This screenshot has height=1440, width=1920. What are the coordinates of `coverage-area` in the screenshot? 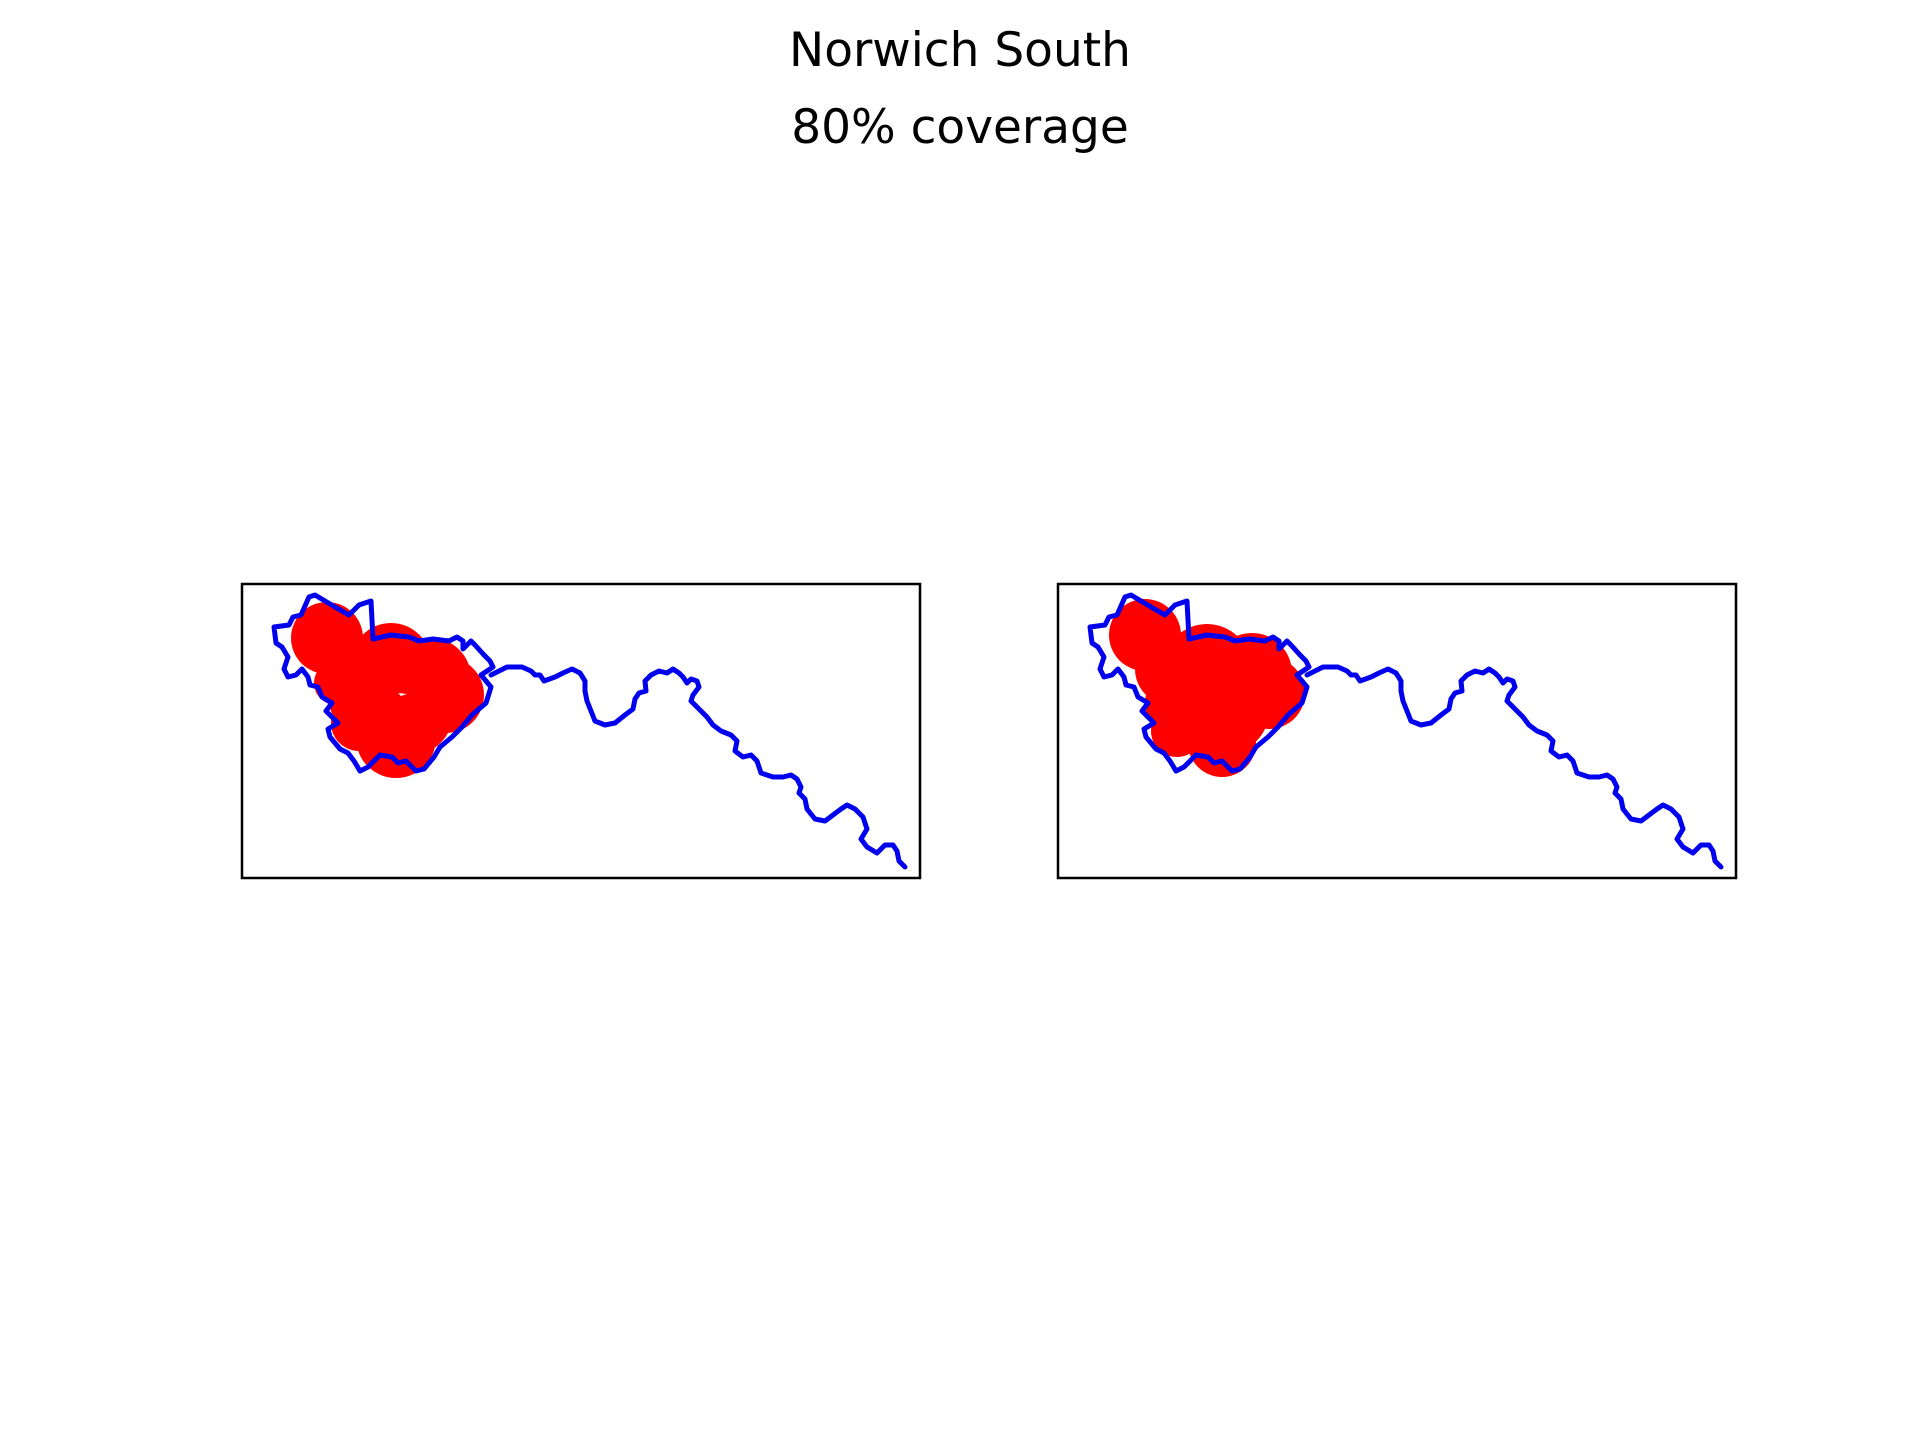 It's located at (1207, 688).